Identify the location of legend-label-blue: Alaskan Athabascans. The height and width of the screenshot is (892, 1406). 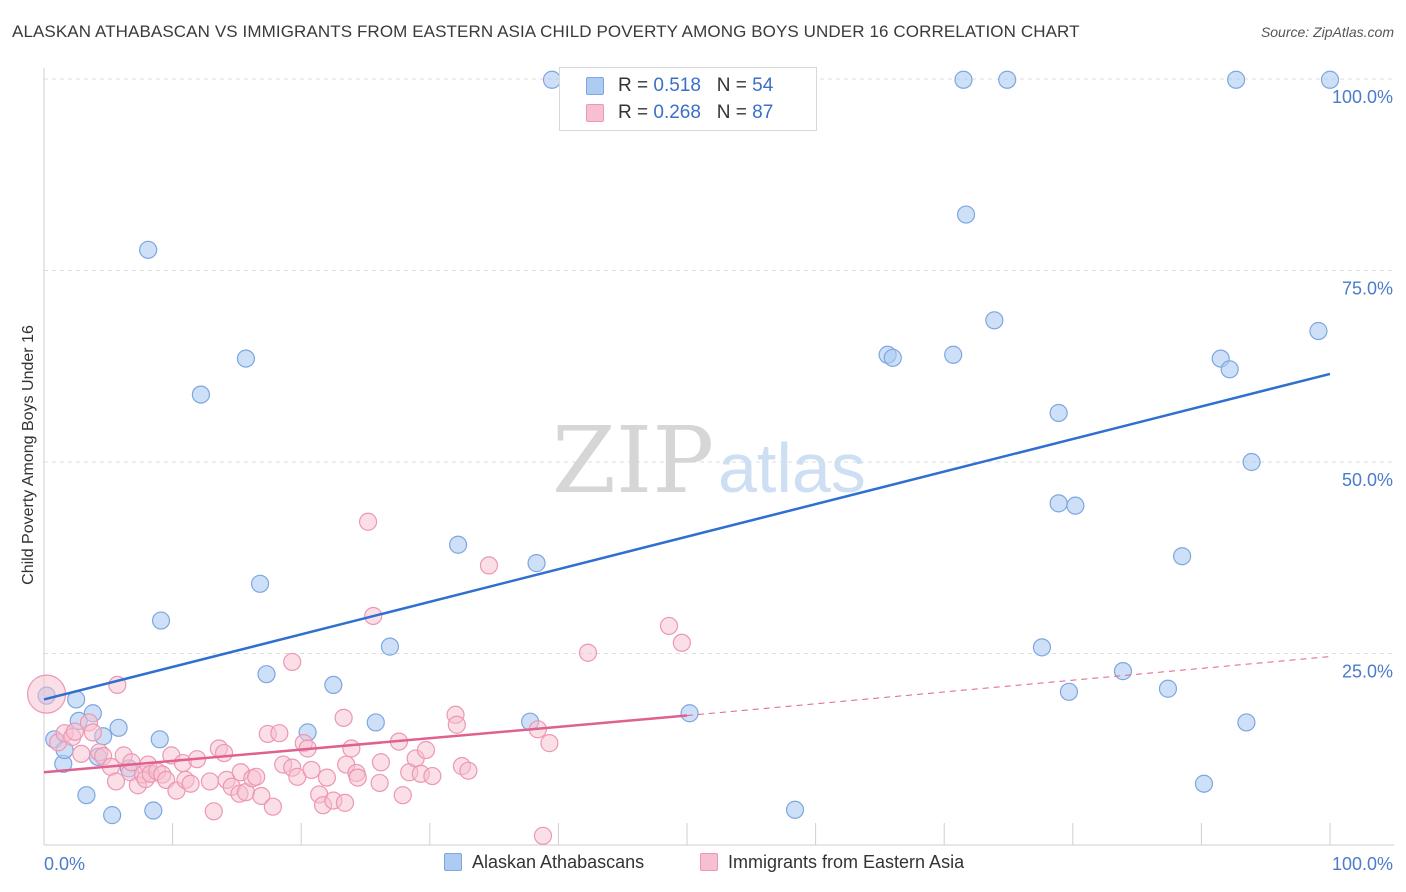
(558, 862).